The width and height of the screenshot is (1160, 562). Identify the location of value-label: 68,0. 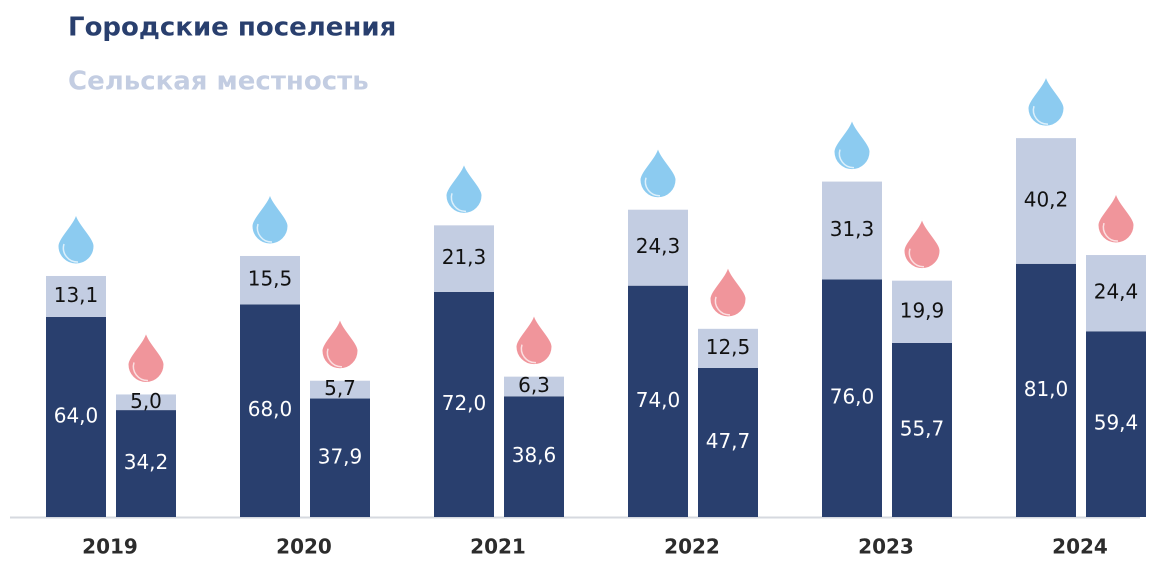
(270, 409).